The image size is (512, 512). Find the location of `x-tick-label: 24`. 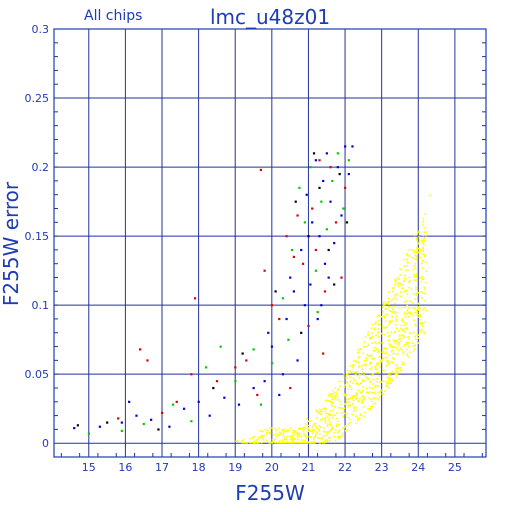

x-tick-label: 24 is located at coordinates (418, 467).